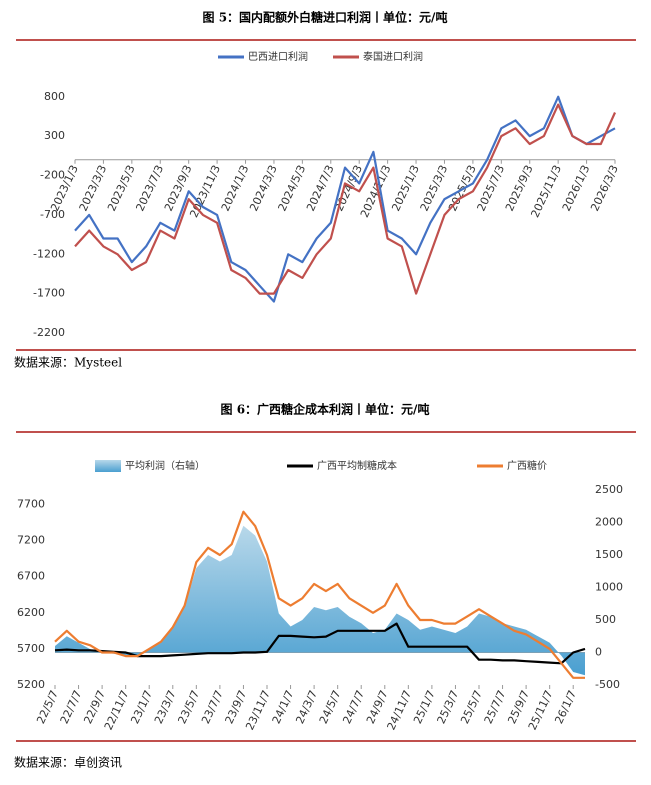 This screenshot has width=651, height=785. Describe the element at coordinates (609, 554) in the screenshot. I see `y2-tick-label: 1500` at that location.